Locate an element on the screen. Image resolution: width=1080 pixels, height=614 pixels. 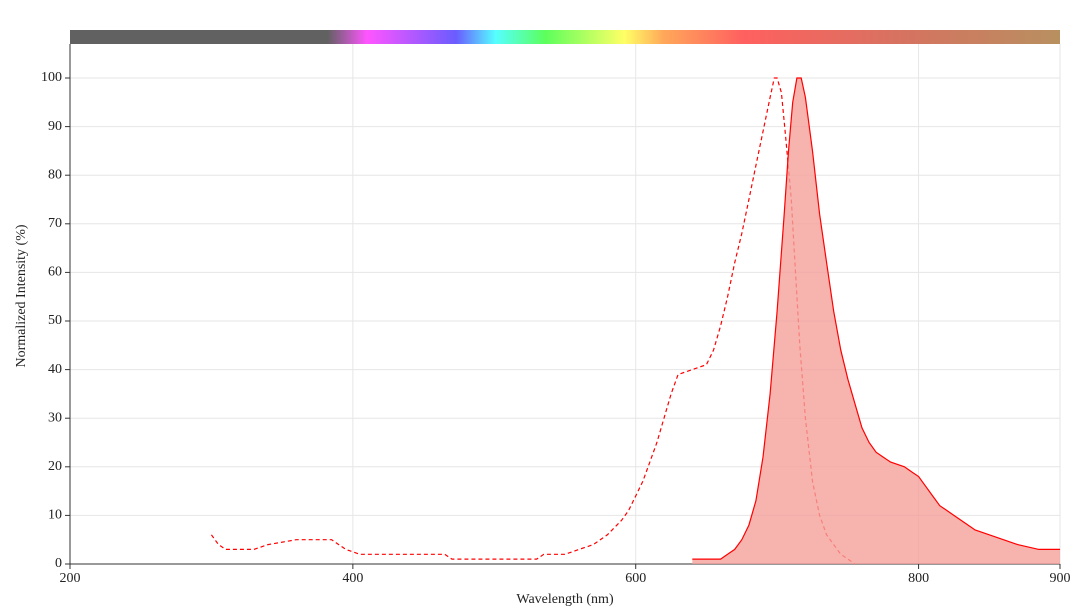
x-tick-label: 600 is located at coordinates (635, 578).